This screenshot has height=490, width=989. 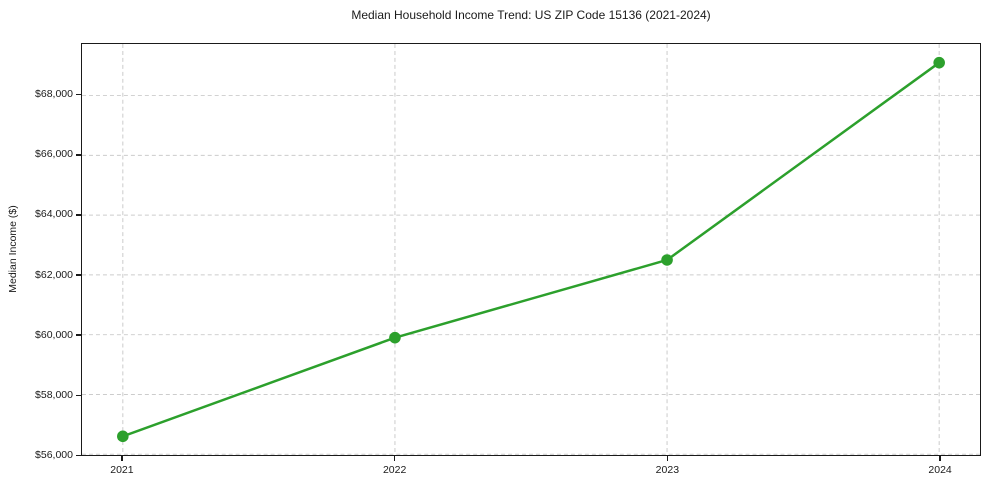 What do you see at coordinates (54, 94) in the screenshot?
I see `y-tick-label: $68,000` at bounding box center [54, 94].